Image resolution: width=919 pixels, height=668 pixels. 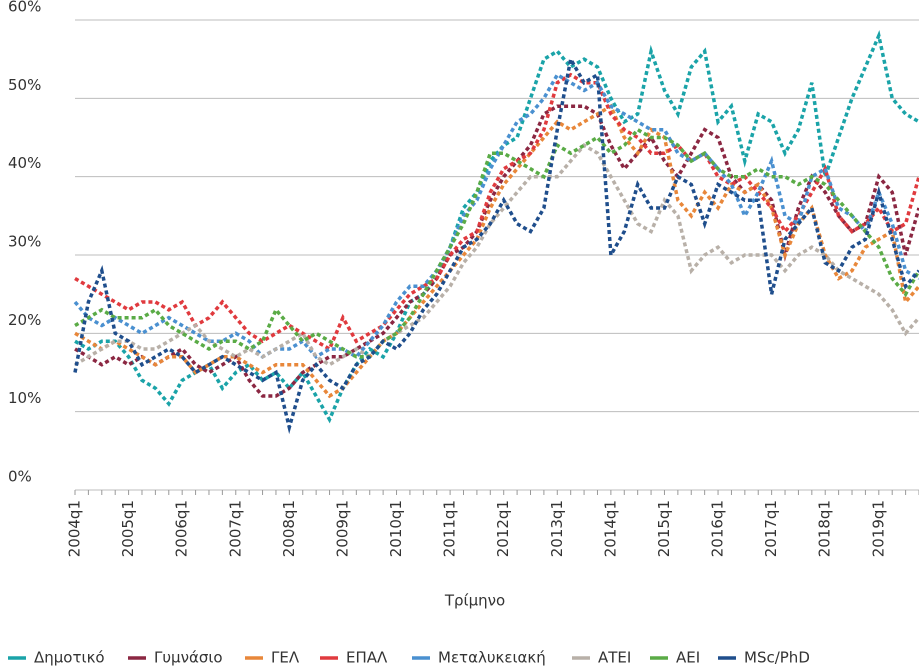 What do you see at coordinates (396, 528) in the screenshot?
I see `x-tick-label: 2010q1` at bounding box center [396, 528].